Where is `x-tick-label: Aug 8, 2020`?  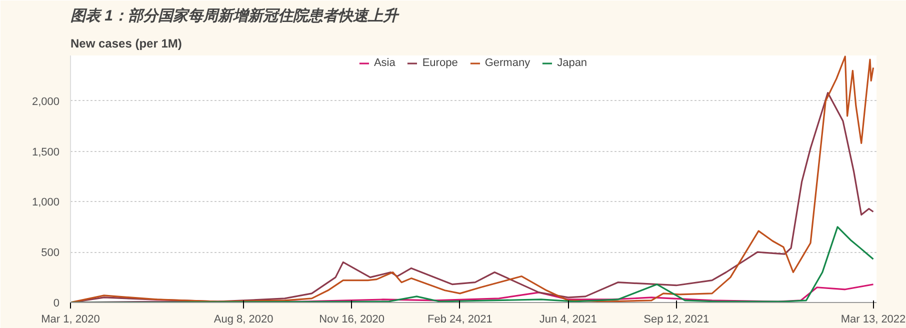
x-tick-label: Aug 8, 2020 is located at coordinates (244, 320).